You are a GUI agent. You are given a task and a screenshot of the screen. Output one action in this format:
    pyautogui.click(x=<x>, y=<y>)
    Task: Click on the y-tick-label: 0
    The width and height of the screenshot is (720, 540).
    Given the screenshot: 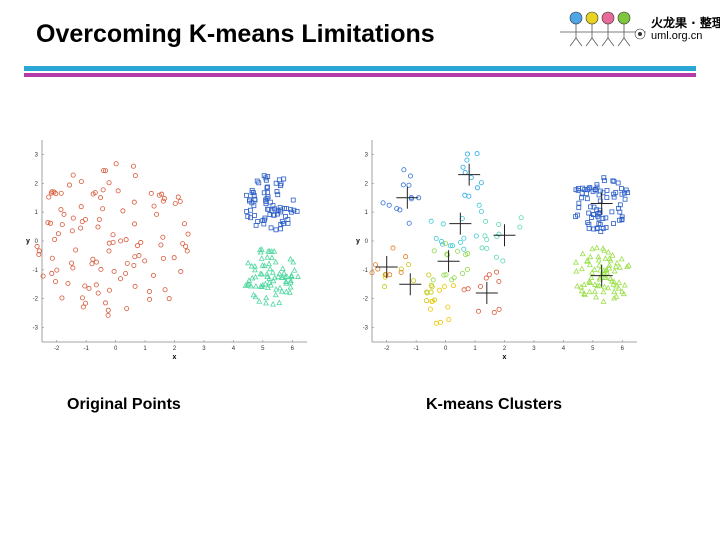 What is the action you would take?
    pyautogui.click(x=367, y=242)
    